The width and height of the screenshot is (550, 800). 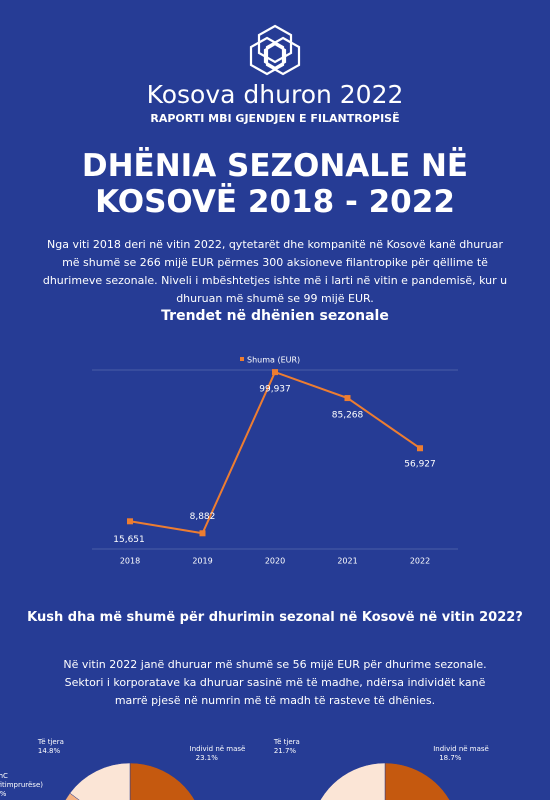 What do you see at coordinates (129, 540) in the screenshot?
I see `data-label: 15,651` at bounding box center [129, 540].